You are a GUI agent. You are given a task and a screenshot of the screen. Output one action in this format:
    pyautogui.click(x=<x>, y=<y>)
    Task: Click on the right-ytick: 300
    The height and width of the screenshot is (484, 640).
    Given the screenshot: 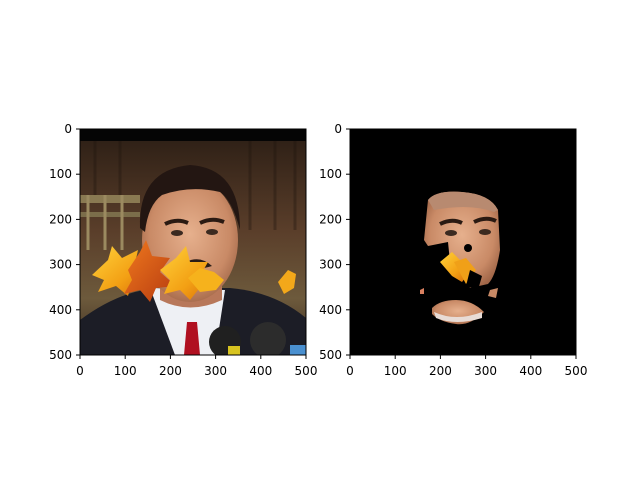 What is the action you would take?
    pyautogui.click(x=330, y=265)
    